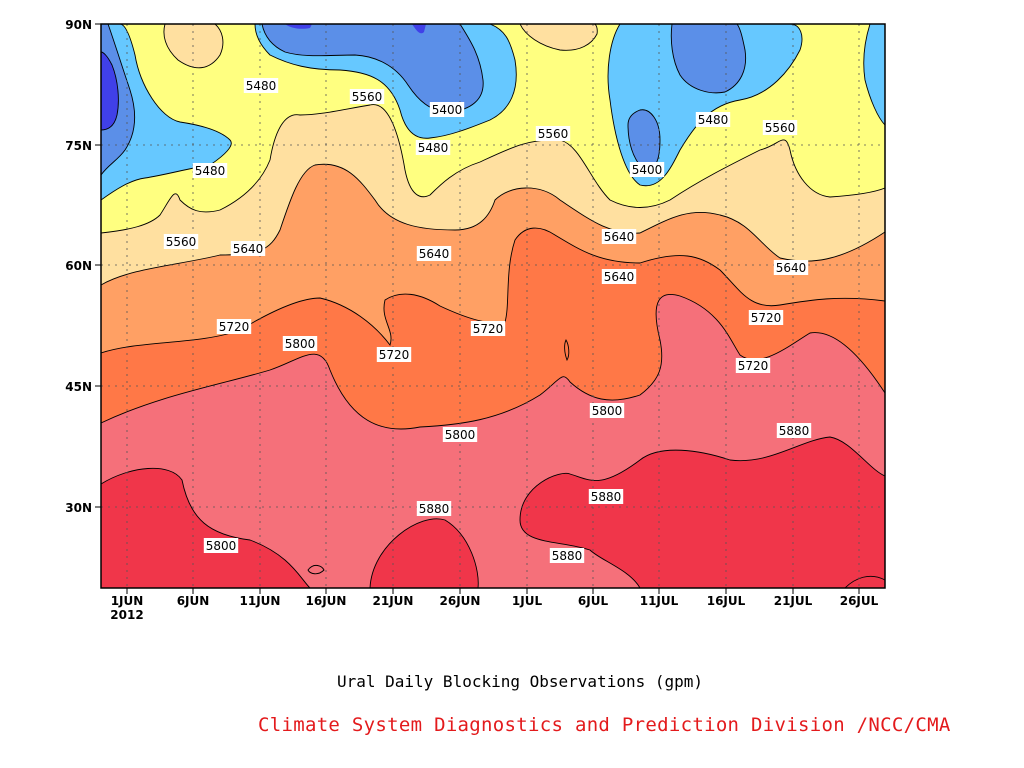 Image resolution: width=1024 pixels, height=768 pixels. I want to click on x-tick-label: 16JUL, so click(726, 601).